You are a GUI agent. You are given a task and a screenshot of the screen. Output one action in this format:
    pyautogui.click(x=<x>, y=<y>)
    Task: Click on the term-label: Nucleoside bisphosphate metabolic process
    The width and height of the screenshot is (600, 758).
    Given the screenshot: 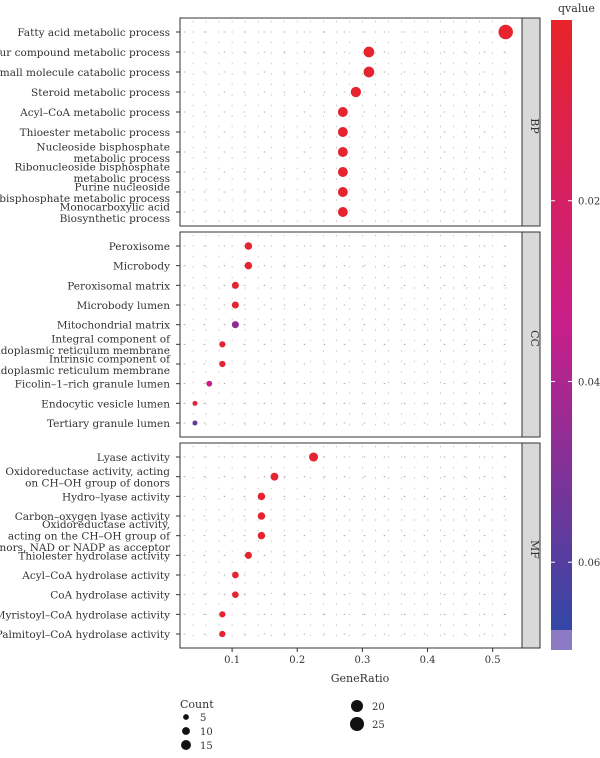 What is the action you would take?
    pyautogui.click(x=103, y=153)
    